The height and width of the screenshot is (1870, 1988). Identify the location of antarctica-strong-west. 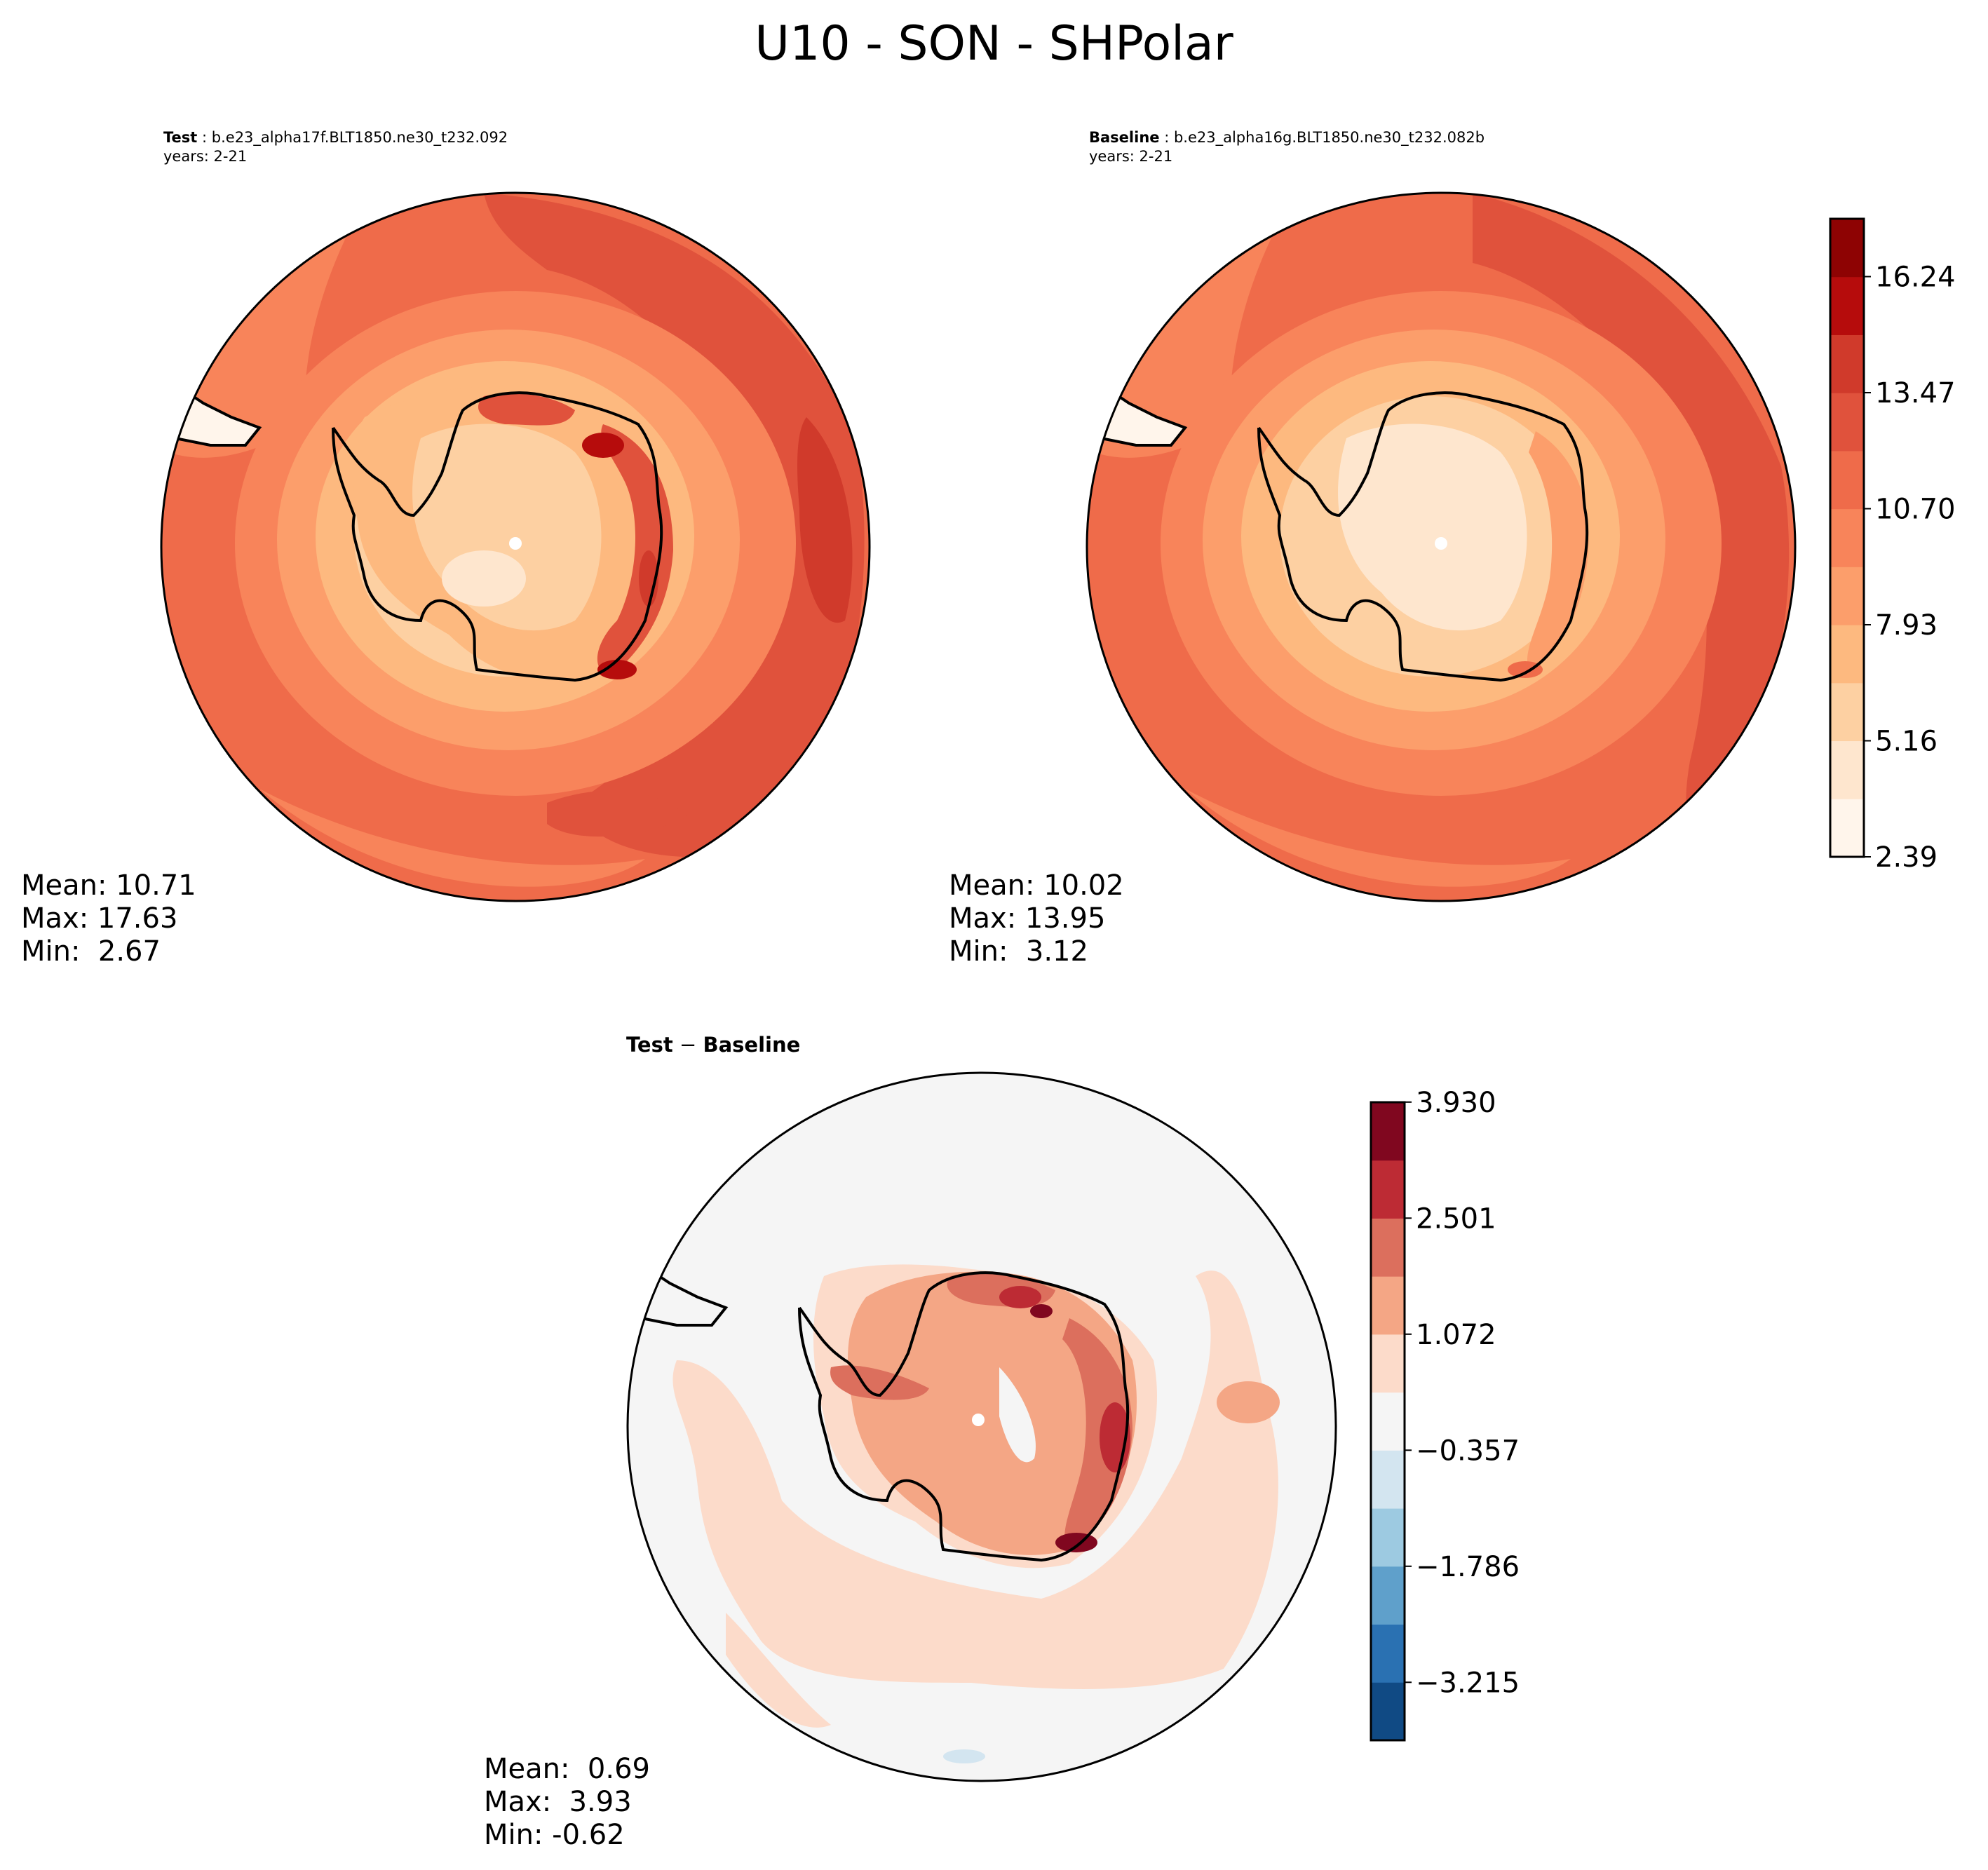
(880, 1382).